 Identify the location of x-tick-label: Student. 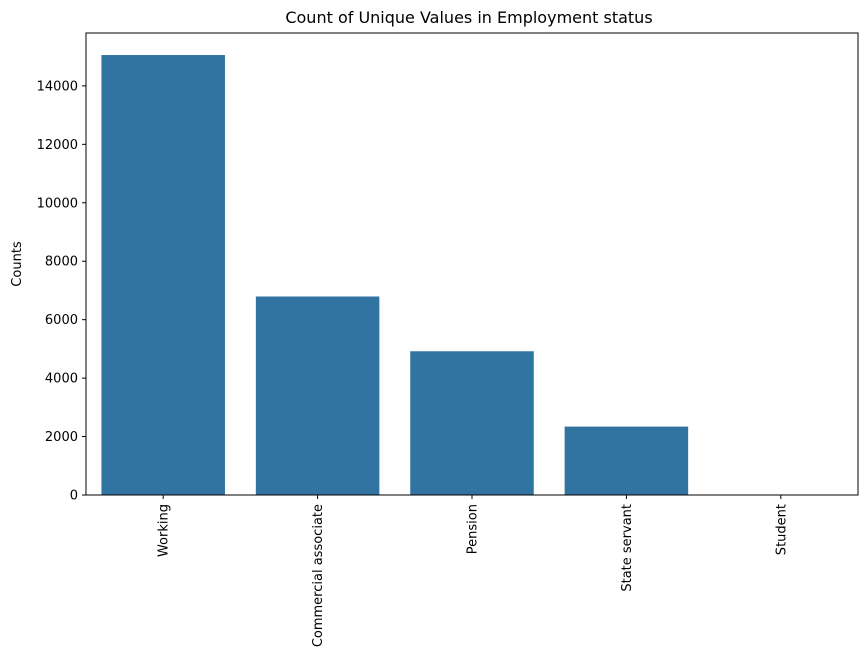
(781, 529).